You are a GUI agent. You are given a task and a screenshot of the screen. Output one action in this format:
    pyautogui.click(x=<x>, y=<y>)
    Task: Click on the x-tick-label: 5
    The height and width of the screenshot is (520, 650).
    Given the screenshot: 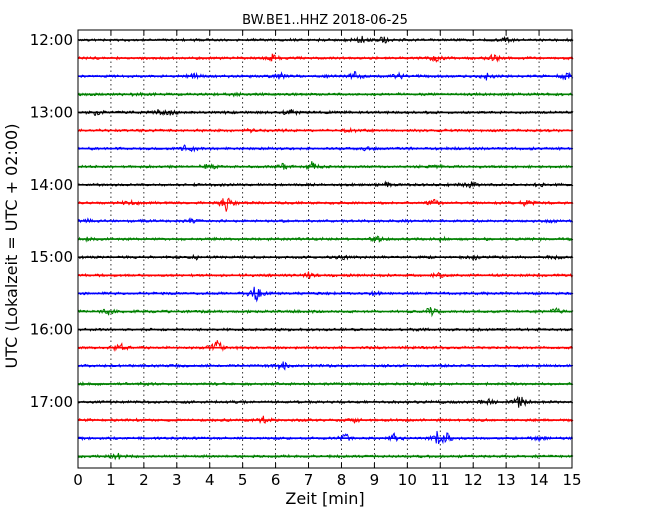 What is the action you would take?
    pyautogui.click(x=243, y=480)
    